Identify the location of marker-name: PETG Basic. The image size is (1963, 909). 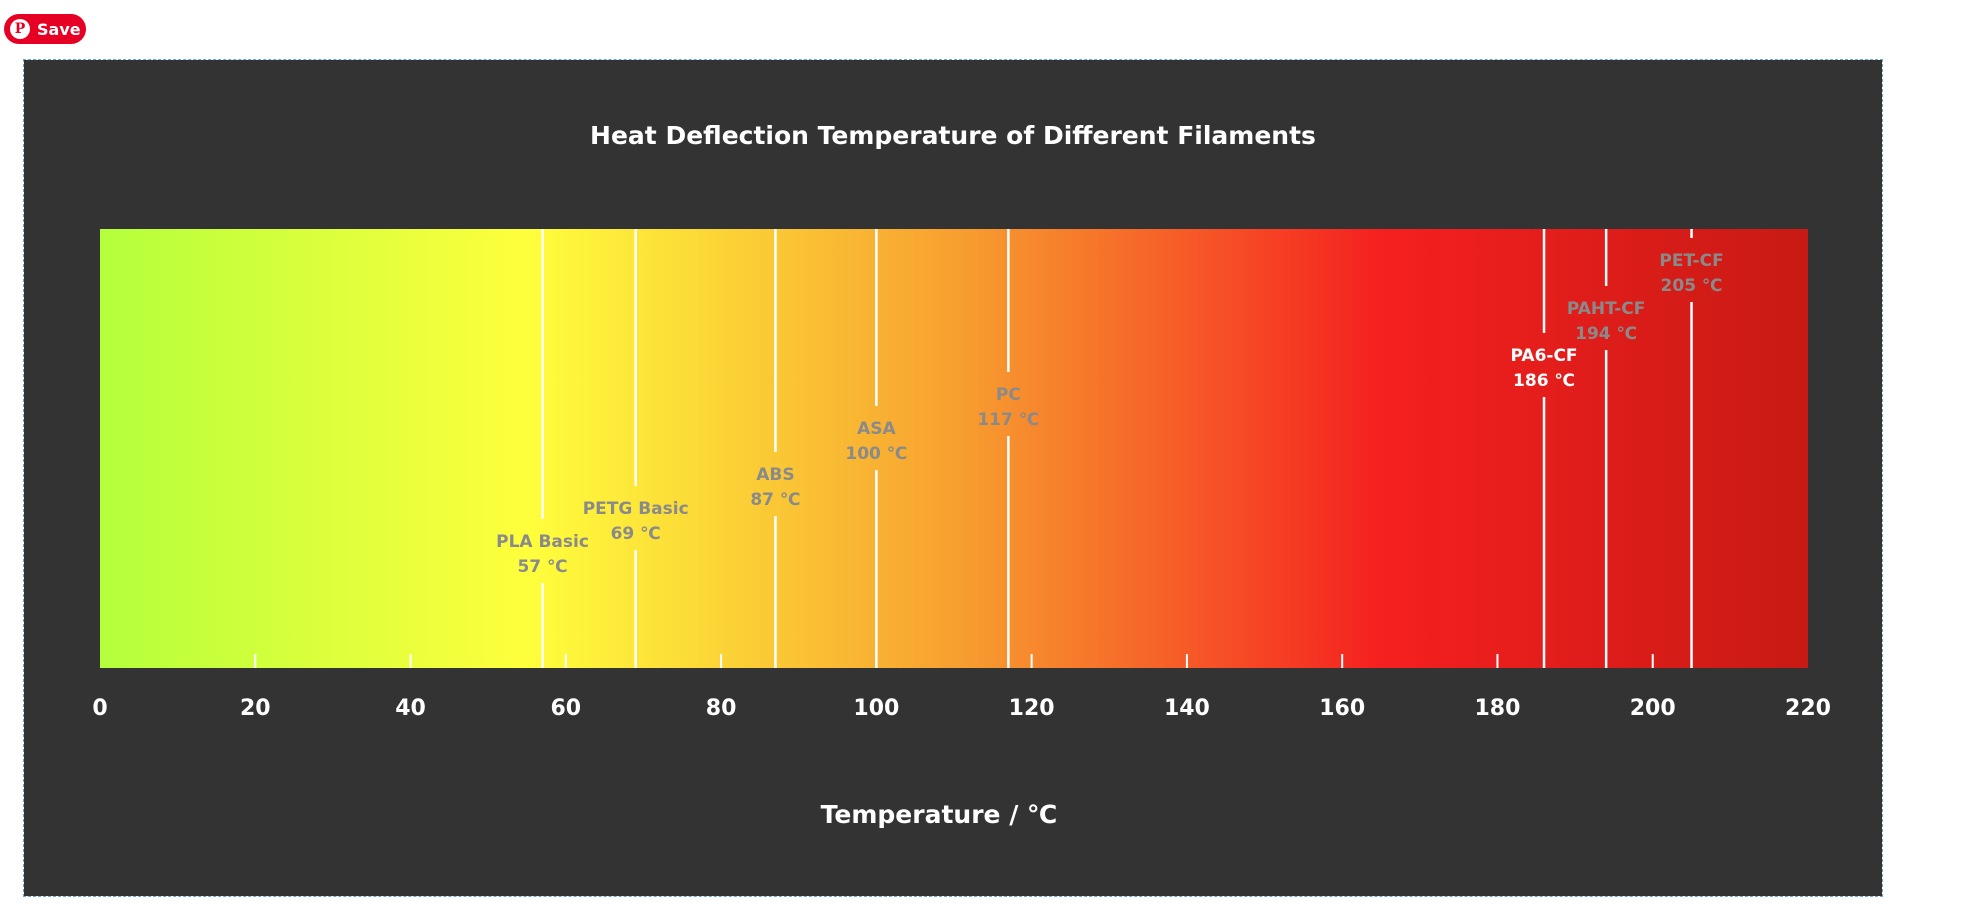
(636, 509).